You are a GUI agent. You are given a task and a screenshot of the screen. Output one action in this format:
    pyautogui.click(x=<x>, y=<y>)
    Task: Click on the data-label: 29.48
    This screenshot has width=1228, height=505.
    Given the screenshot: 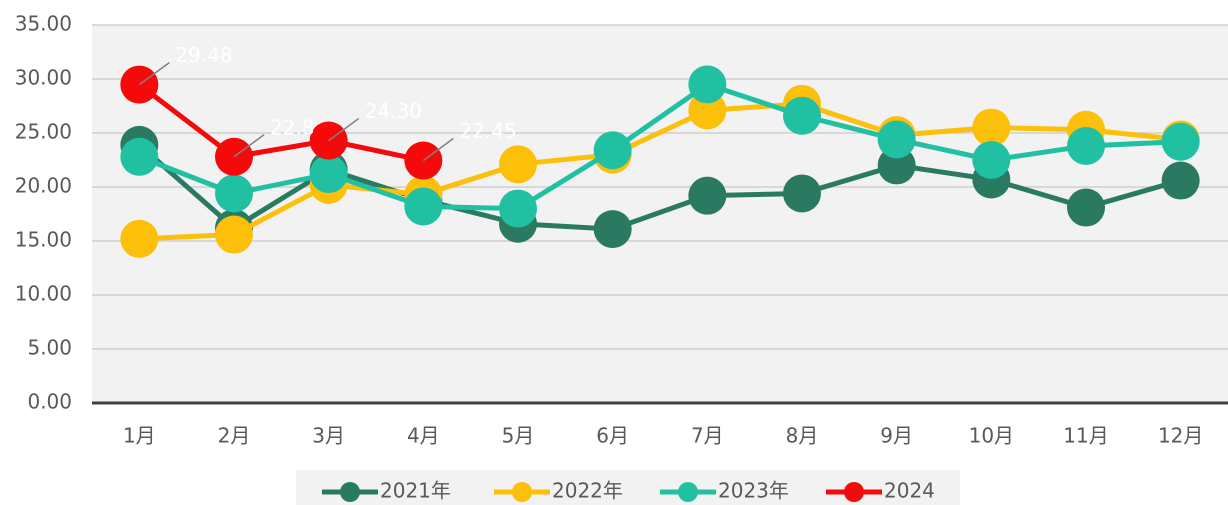 What is the action you would take?
    pyautogui.click(x=203, y=55)
    